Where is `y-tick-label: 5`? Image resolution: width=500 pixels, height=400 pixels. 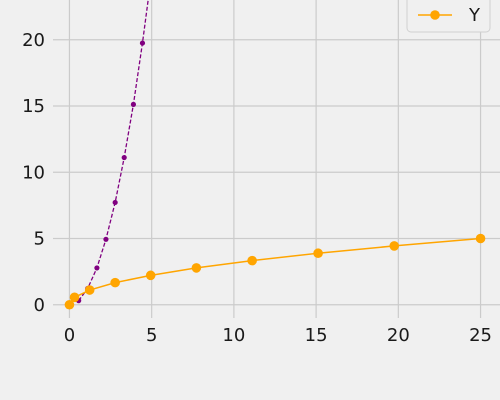
y-tick-label: 5 is located at coordinates (39, 239).